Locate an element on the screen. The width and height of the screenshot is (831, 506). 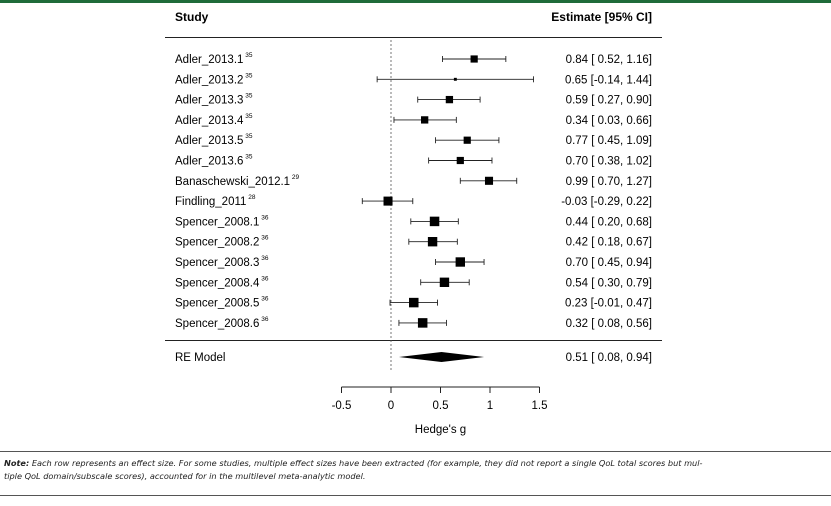
study-label: Spencer_2008.6 36 is located at coordinates (222, 323).